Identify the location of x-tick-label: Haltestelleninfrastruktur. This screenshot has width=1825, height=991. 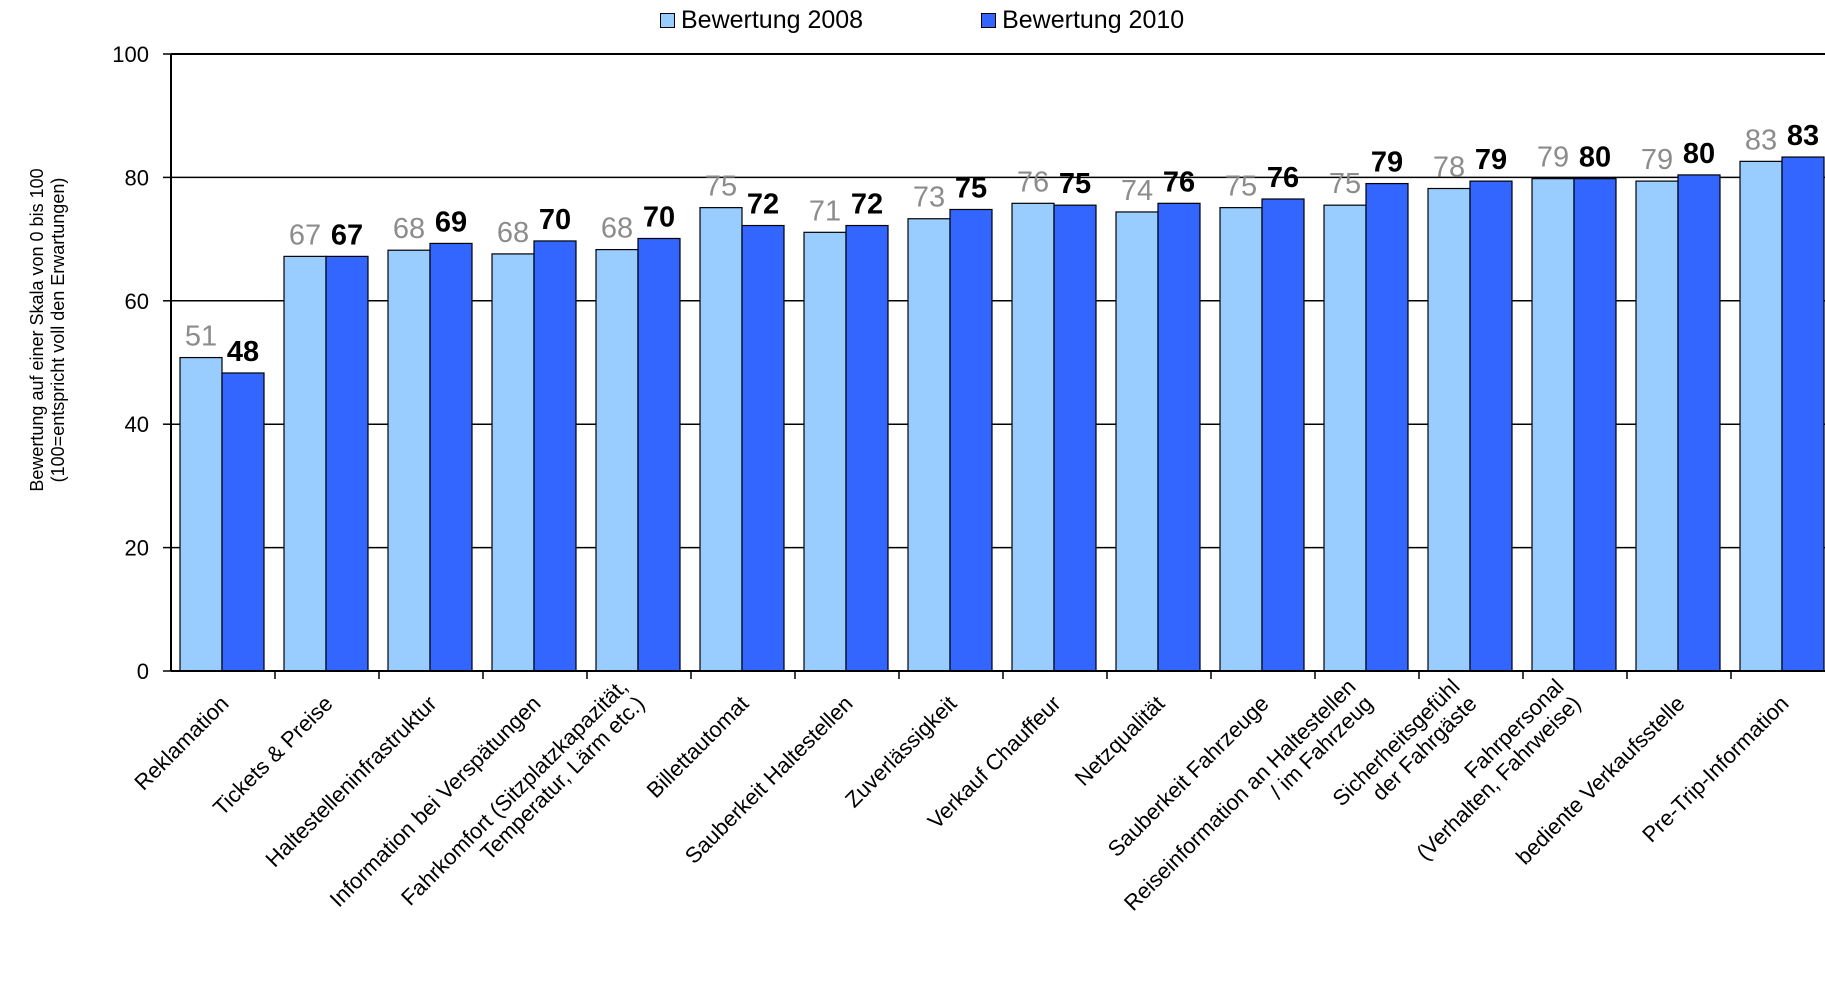
(350, 781).